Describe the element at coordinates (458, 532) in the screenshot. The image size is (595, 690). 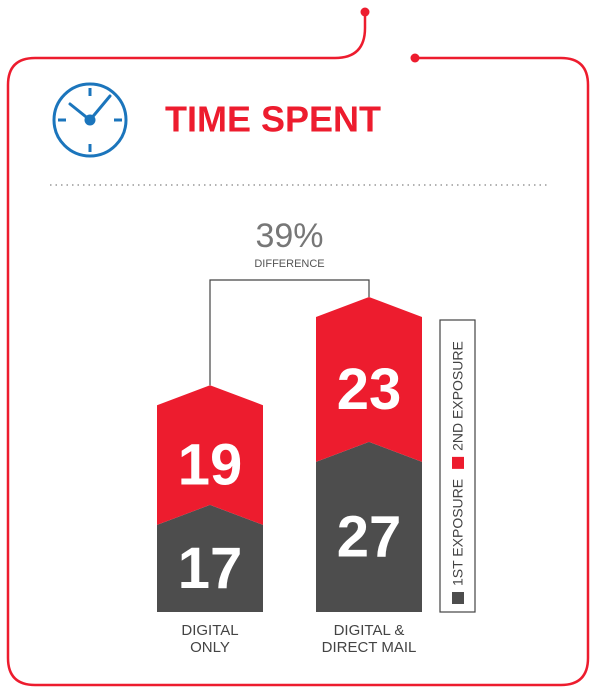
I see `legend-label: 1ST EXPOSURE` at that location.